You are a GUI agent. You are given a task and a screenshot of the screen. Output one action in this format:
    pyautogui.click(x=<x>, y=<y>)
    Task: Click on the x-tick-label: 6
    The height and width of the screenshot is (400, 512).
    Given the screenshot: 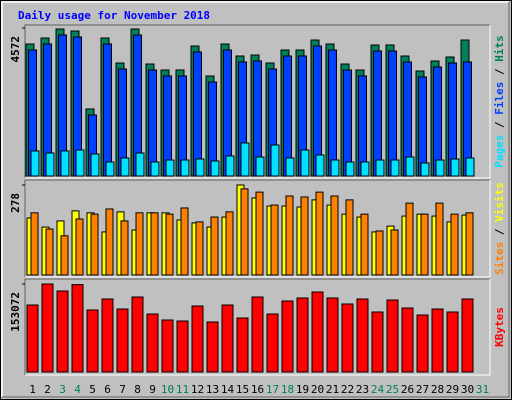 What is the action you would take?
    pyautogui.click(x=107, y=389)
    